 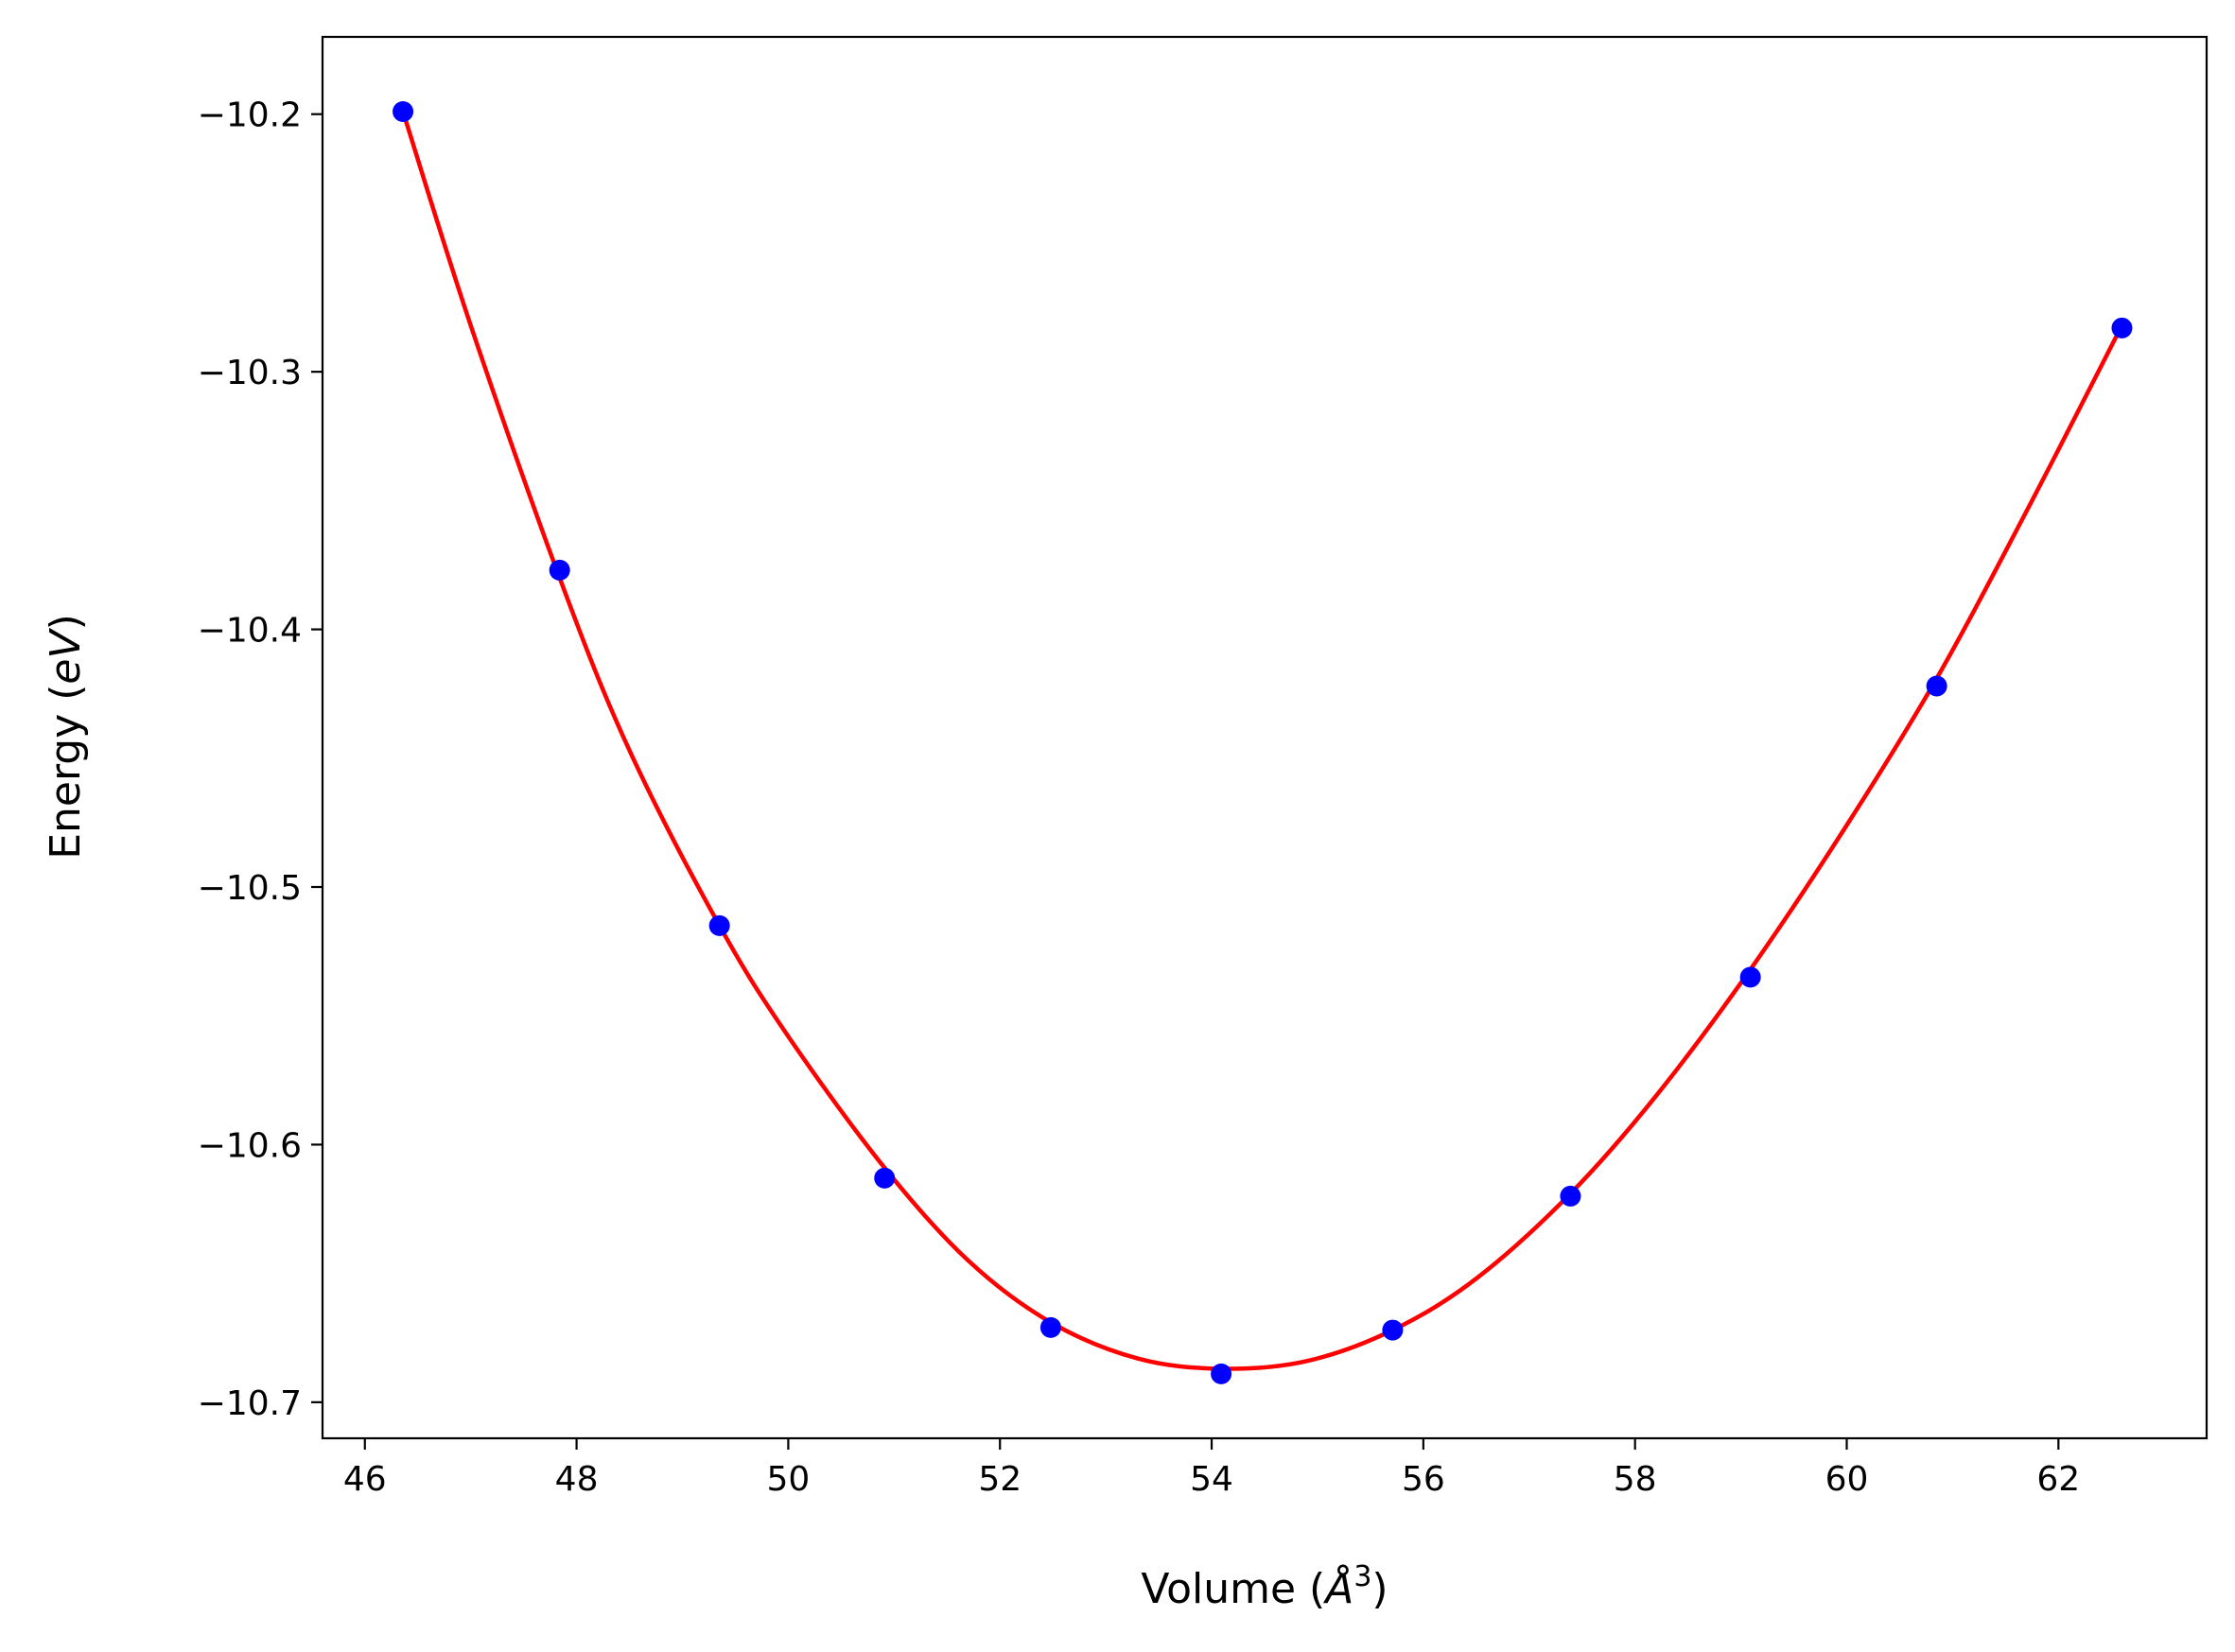 What do you see at coordinates (1264, 1587) in the screenshot?
I see `x-axis-title: Volume (Å3)` at bounding box center [1264, 1587].